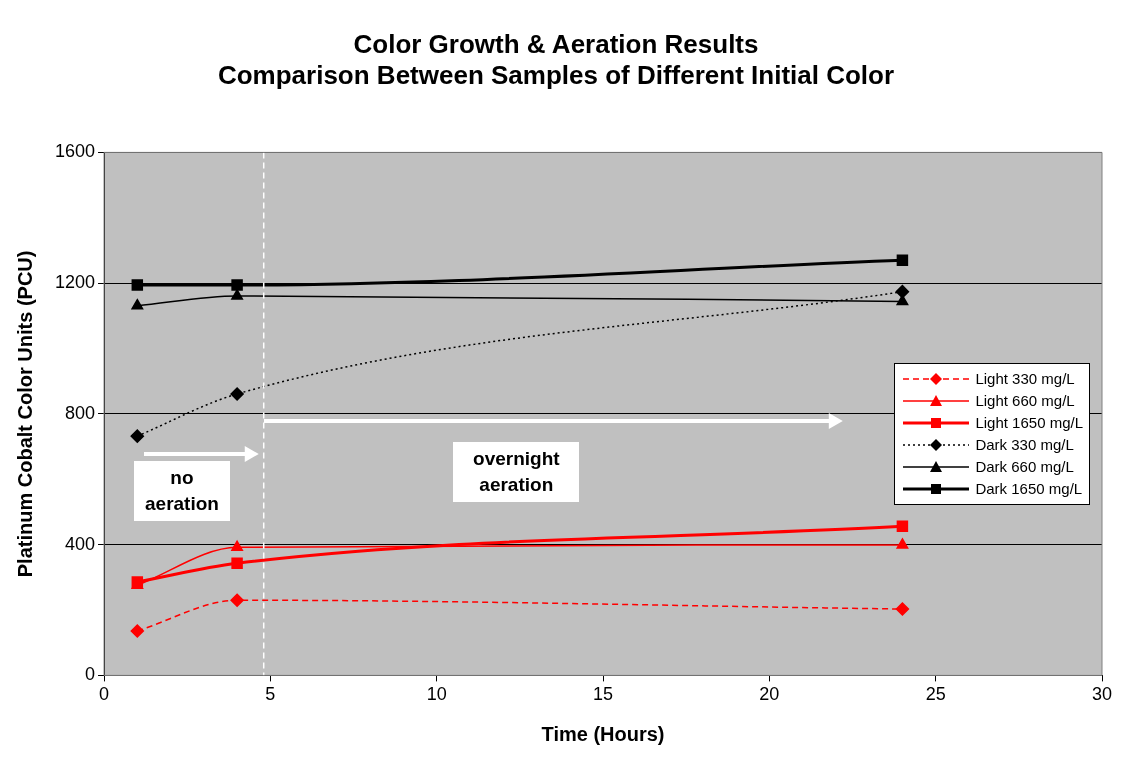 The width and height of the screenshot is (1138, 761). I want to click on x-tick-label: 25, so click(935, 694).